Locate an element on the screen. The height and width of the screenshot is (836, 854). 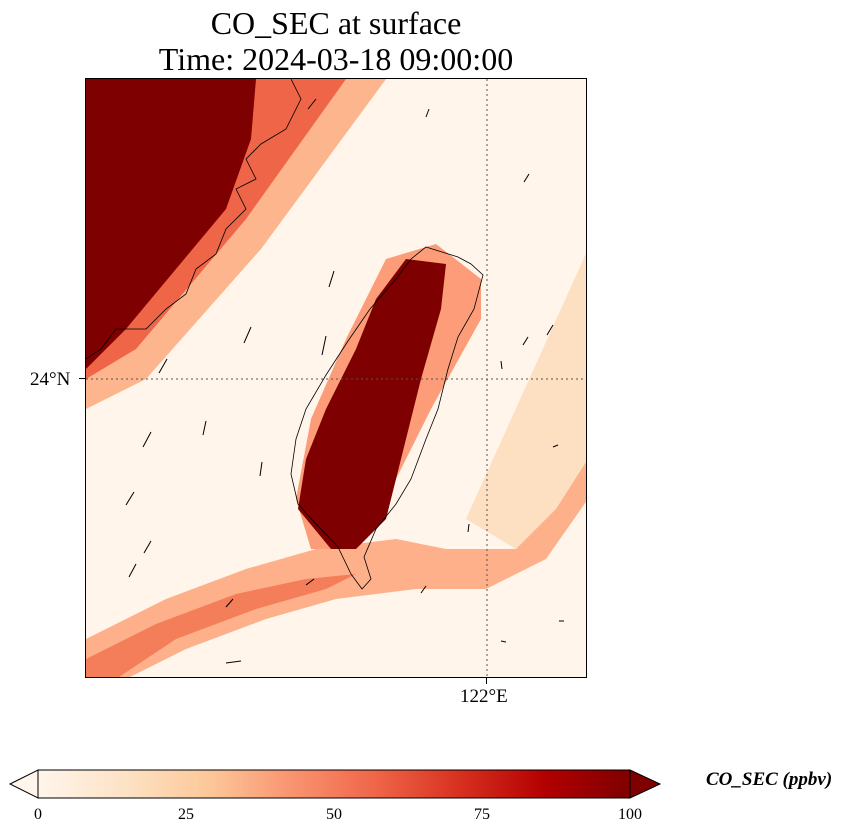
colorbar-tick-label: 25 is located at coordinates (186, 814).